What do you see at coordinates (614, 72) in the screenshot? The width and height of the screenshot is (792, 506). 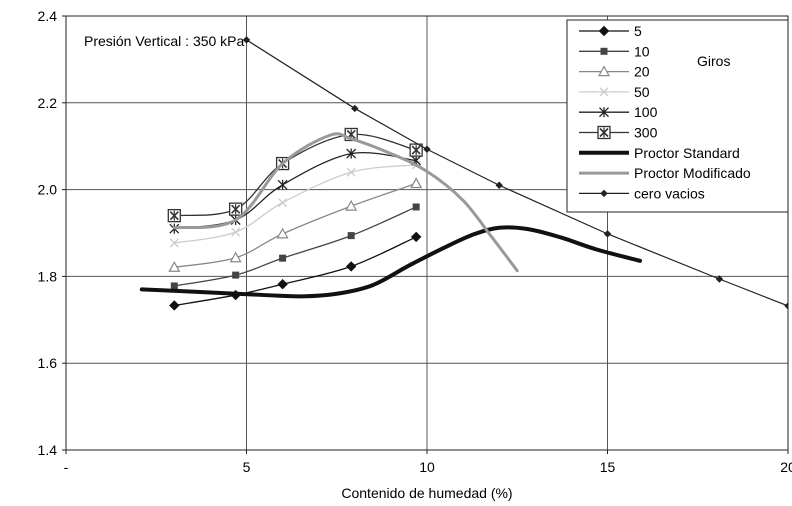 I see `legend-item-20: 20` at bounding box center [614, 72].